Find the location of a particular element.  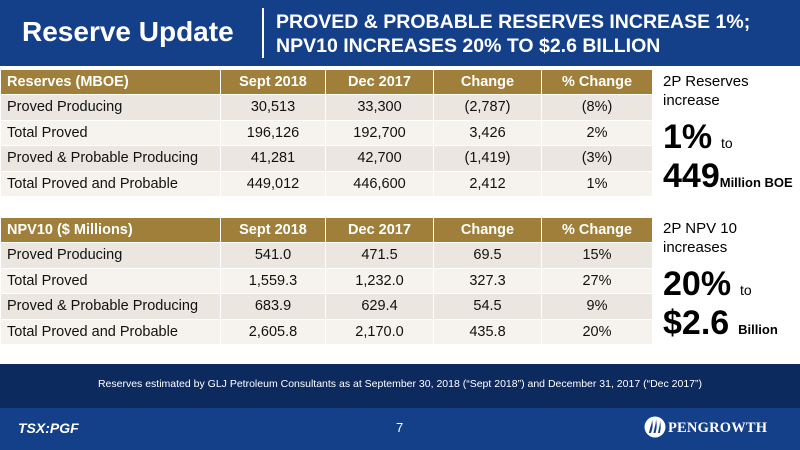

cell-sept-2018: 541.0 is located at coordinates (273, 255).